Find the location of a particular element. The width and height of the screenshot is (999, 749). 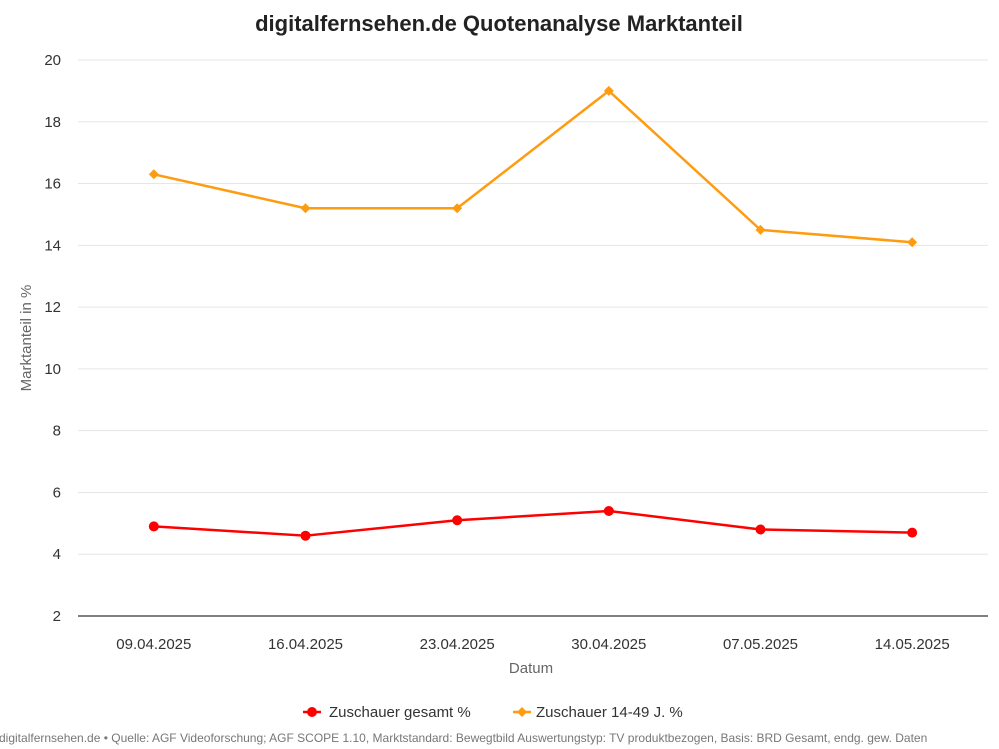

y-tick-label: 4 is located at coordinates (57, 554).